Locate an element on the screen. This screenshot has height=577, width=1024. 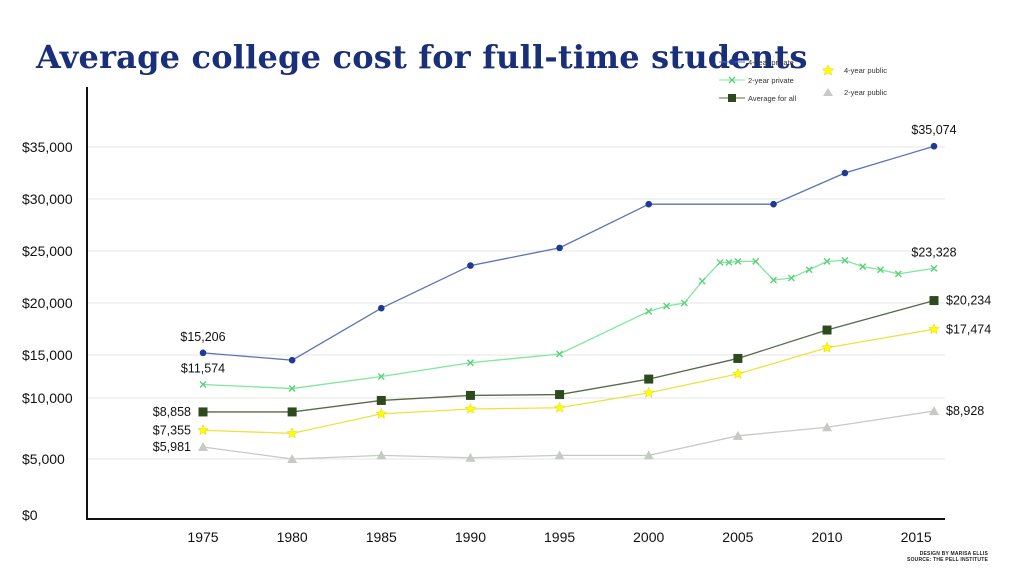
x-tick-label: 1990 is located at coordinates (470, 537).